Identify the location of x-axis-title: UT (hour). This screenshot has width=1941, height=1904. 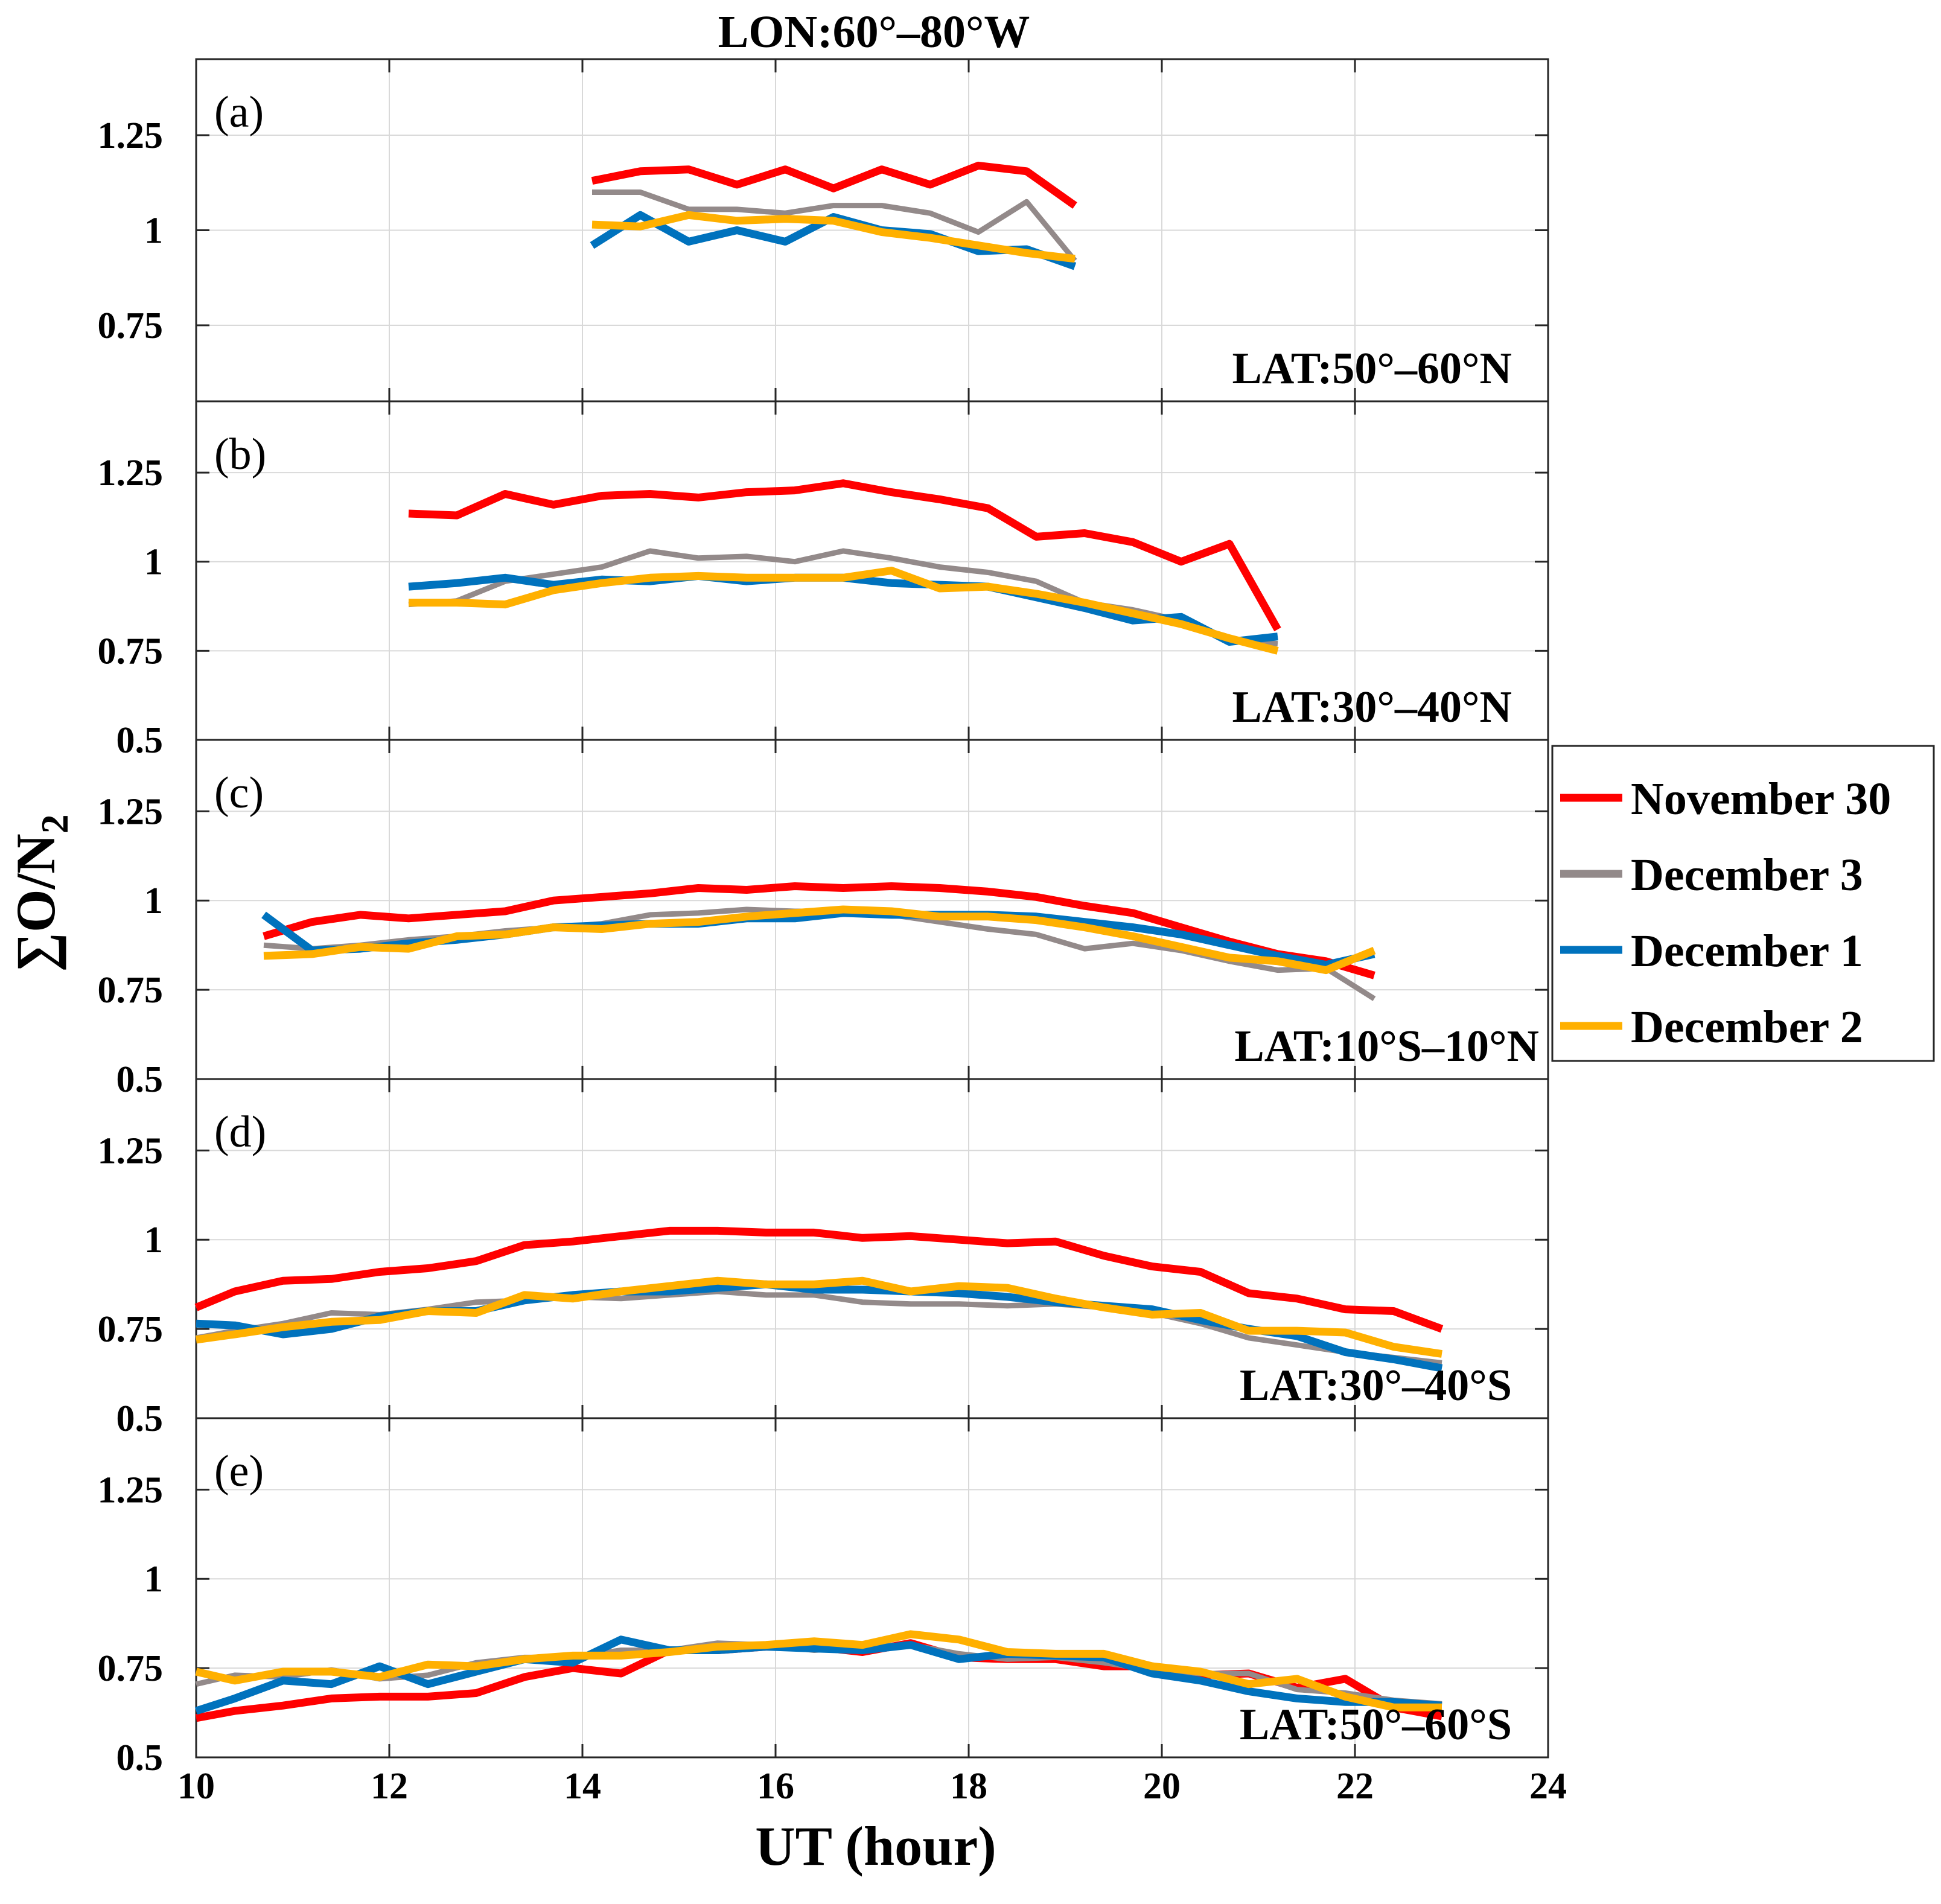
(875, 1846).